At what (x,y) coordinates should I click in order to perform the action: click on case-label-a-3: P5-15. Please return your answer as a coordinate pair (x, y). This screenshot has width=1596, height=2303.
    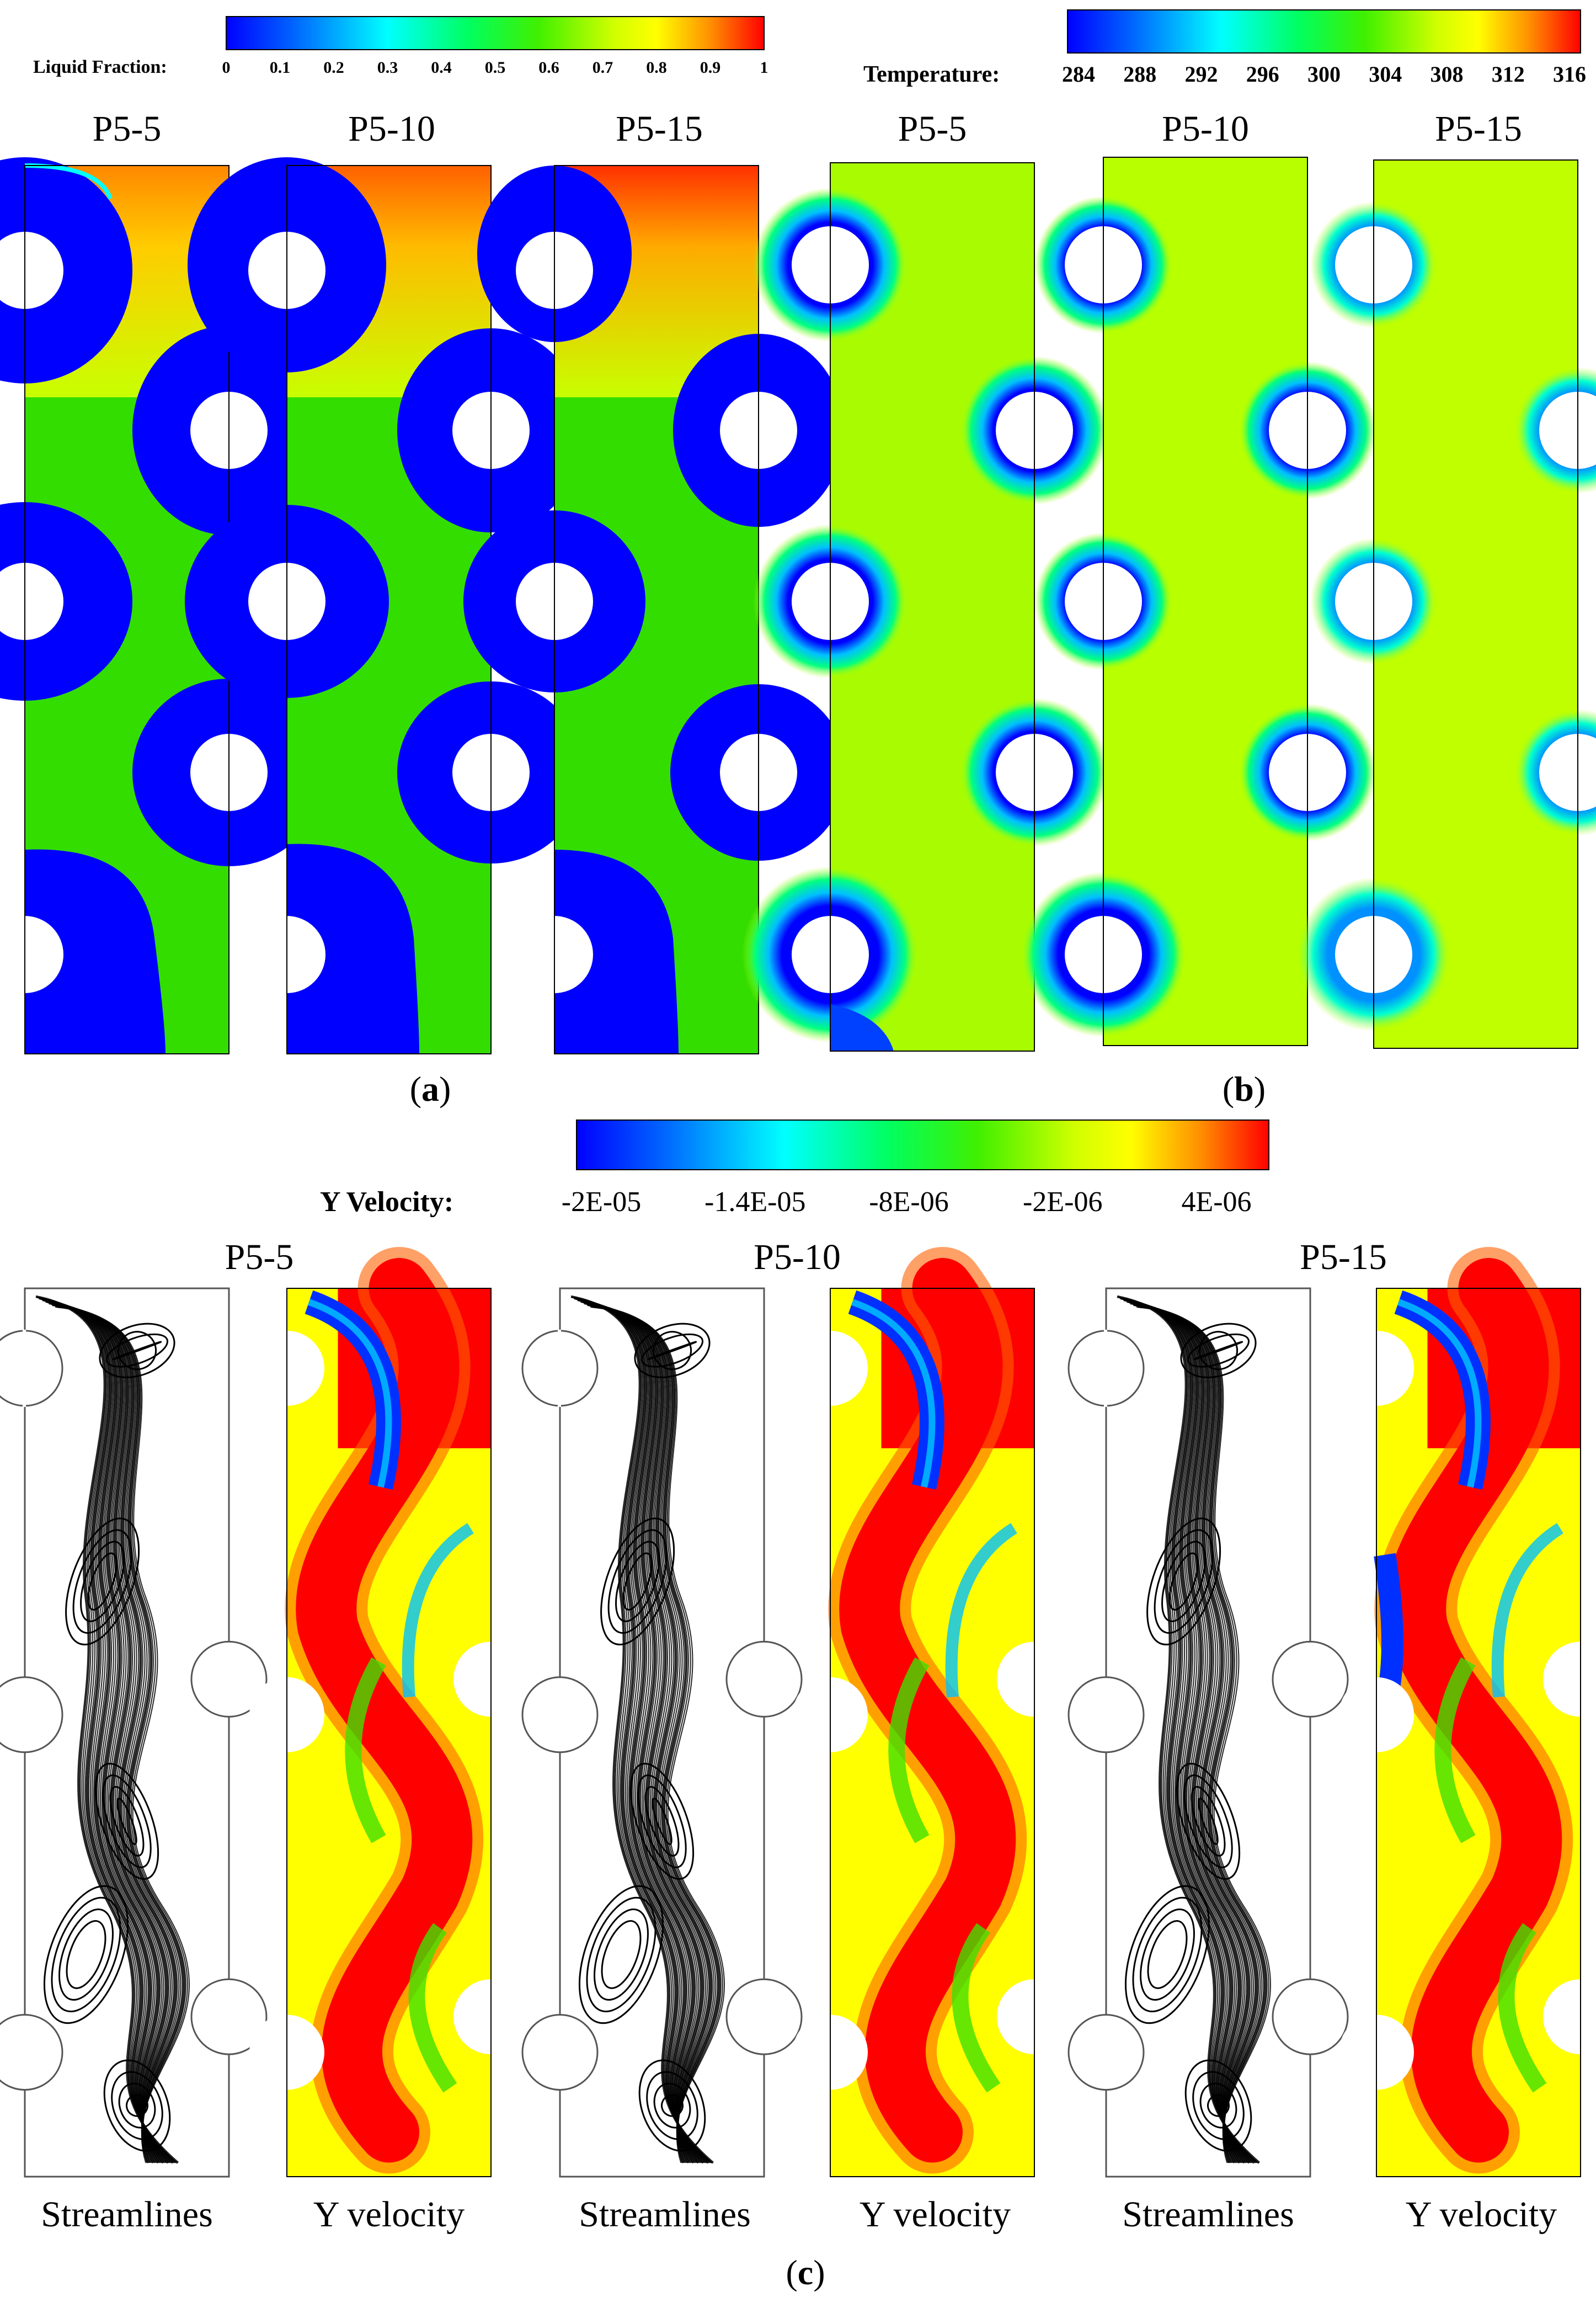
    Looking at the image, I should click on (659, 129).